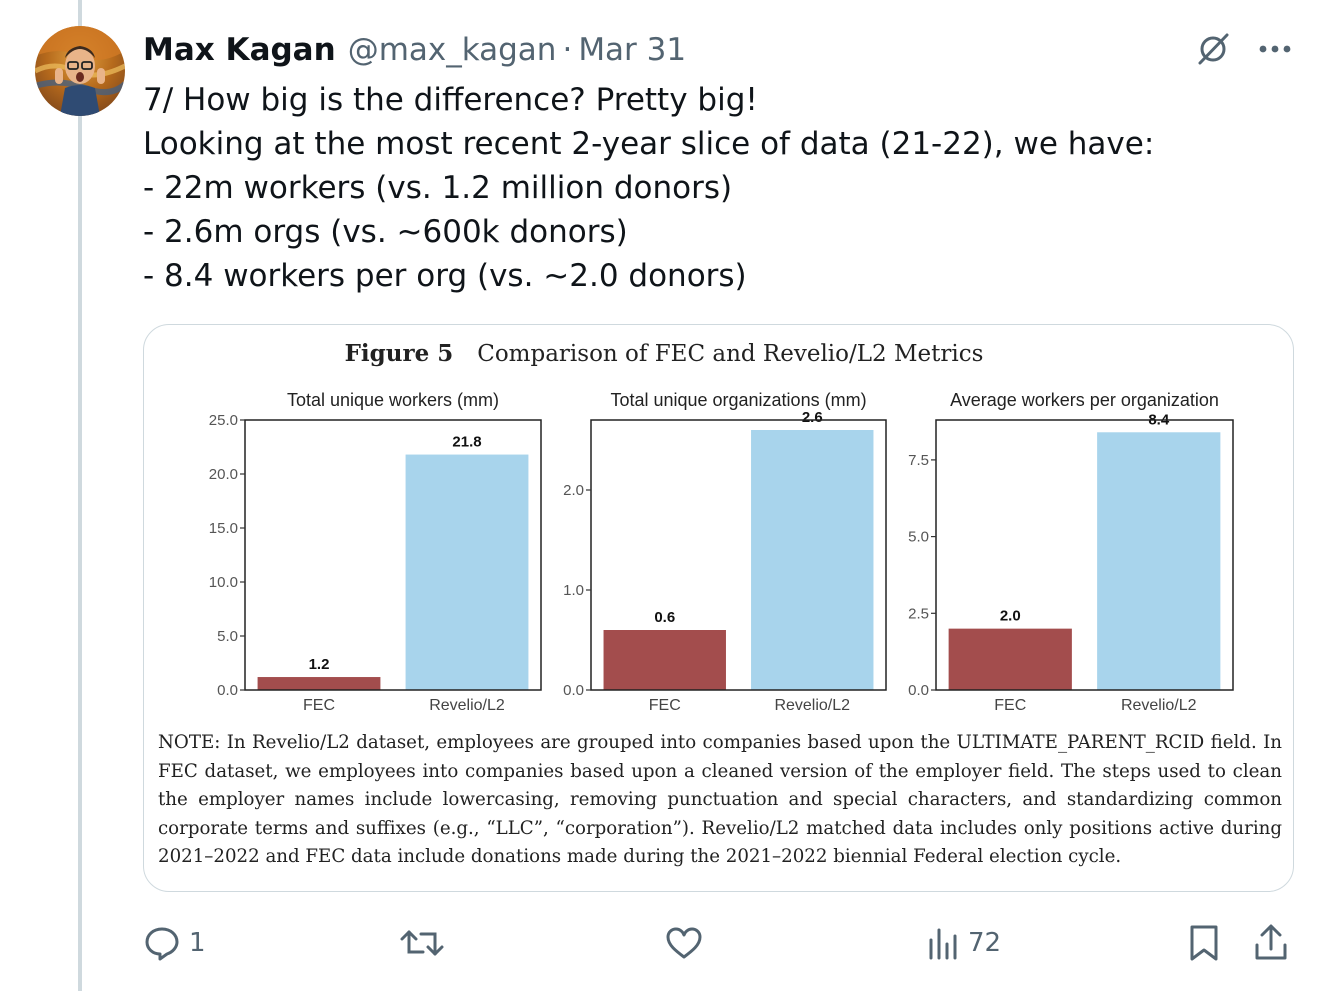 This screenshot has width=1328, height=991. Describe the element at coordinates (1275, 49) in the screenshot. I see `more-icon` at that location.